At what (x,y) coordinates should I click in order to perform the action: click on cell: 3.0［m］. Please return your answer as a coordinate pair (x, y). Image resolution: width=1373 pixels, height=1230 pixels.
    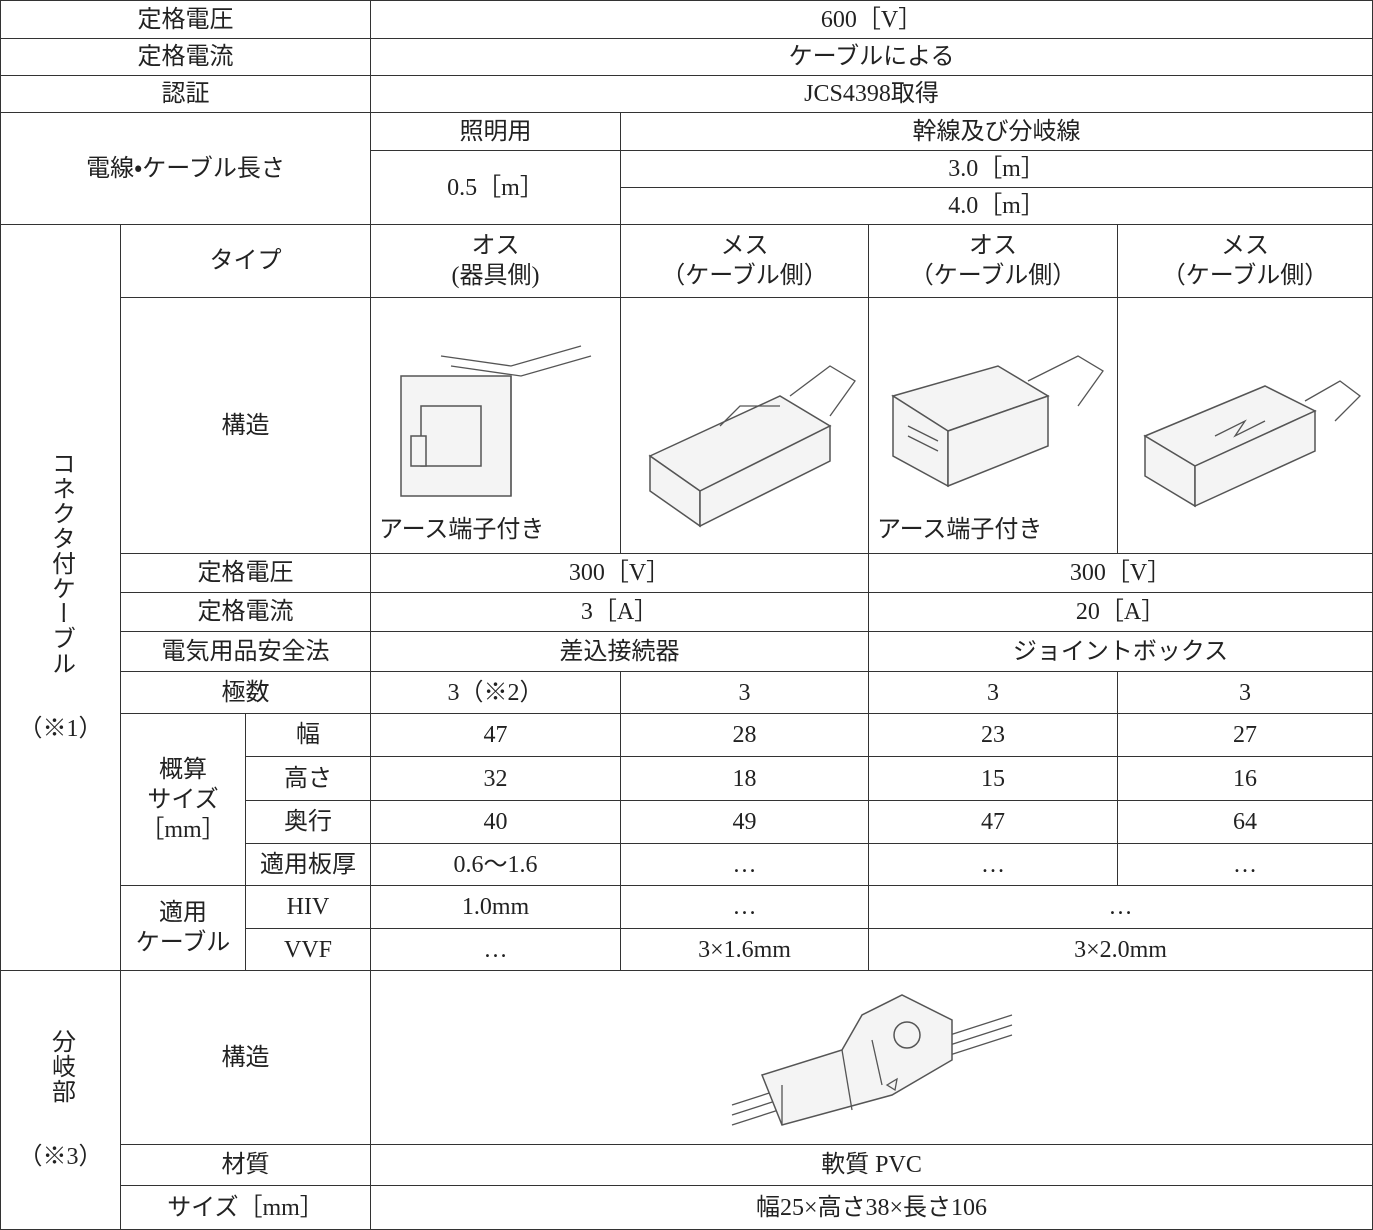
    Looking at the image, I should click on (996, 169).